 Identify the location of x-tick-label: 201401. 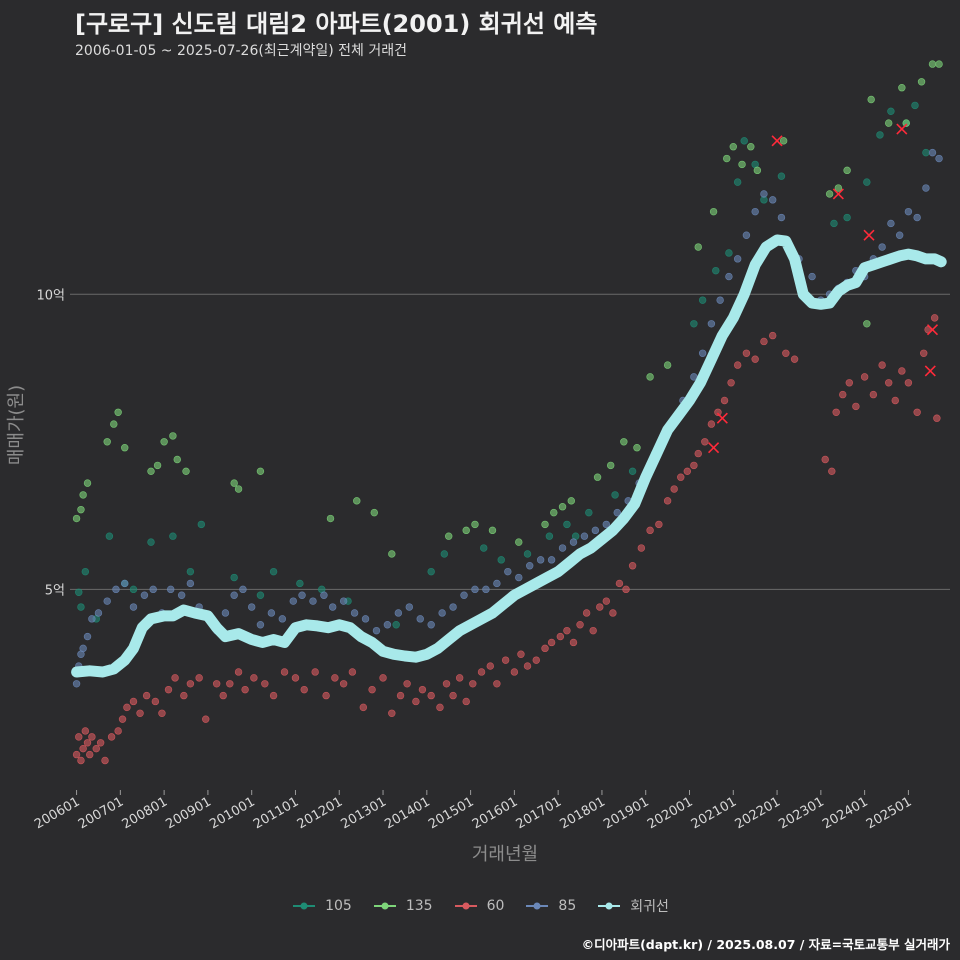
(407, 813).